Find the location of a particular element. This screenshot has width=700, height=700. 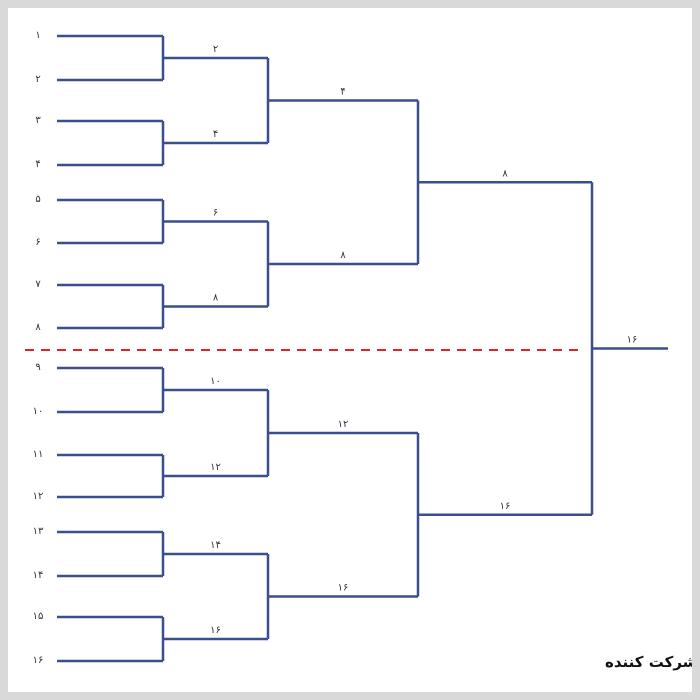

round-2-winner-label: ۱۲ is located at coordinates (343, 424).